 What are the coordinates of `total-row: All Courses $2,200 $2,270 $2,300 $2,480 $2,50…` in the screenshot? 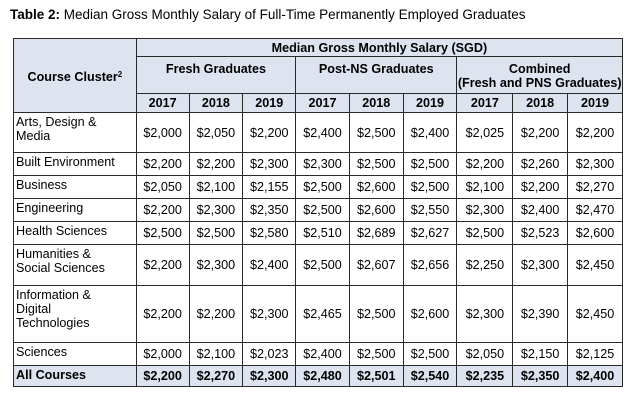 It's located at (318, 376).